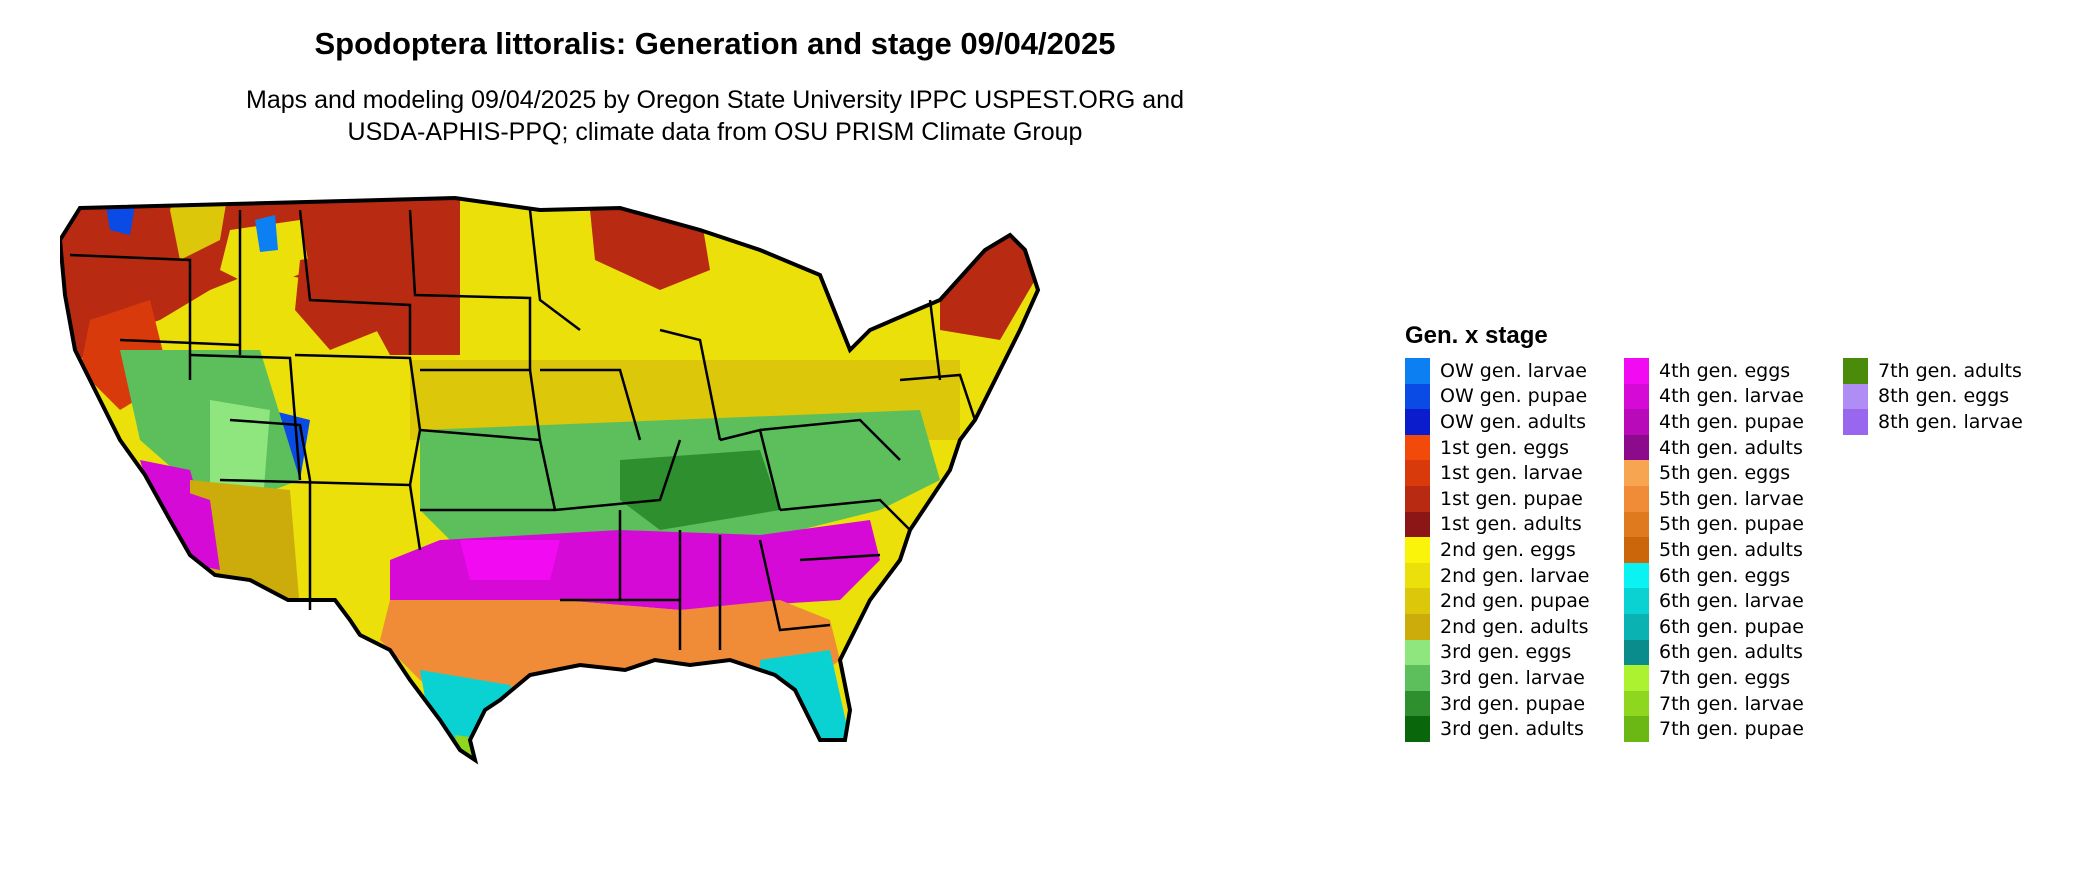  I want to click on legend-item: 7th gen. adults, so click(1952, 371).